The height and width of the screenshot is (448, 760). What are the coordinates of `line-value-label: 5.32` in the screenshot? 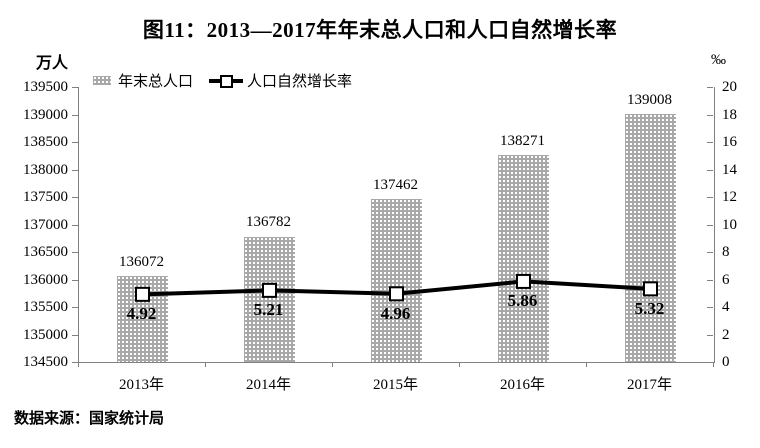 It's located at (649, 308).